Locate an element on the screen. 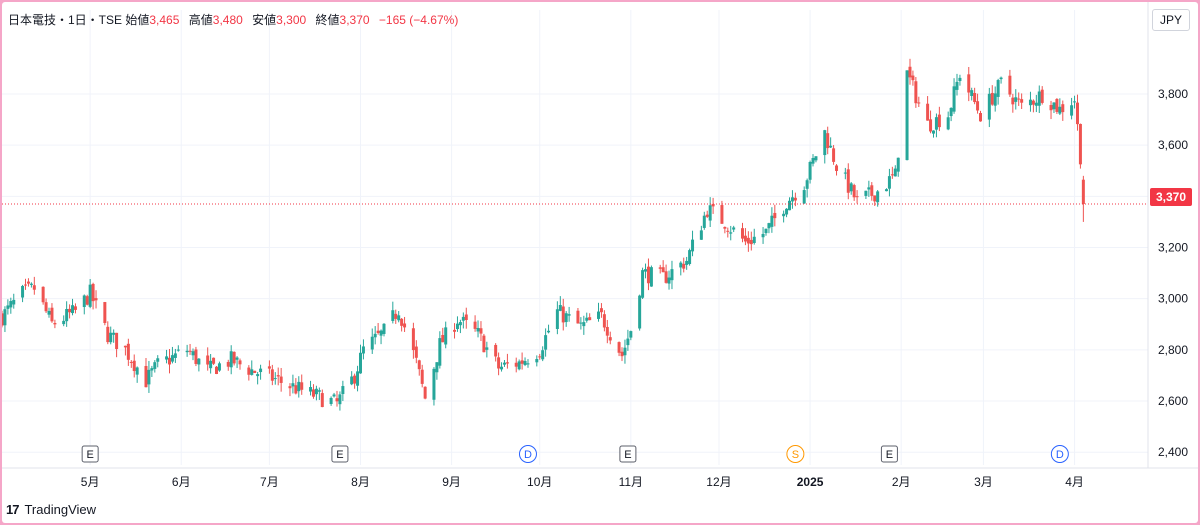  dividend-icon is located at coordinates (1059, 454).